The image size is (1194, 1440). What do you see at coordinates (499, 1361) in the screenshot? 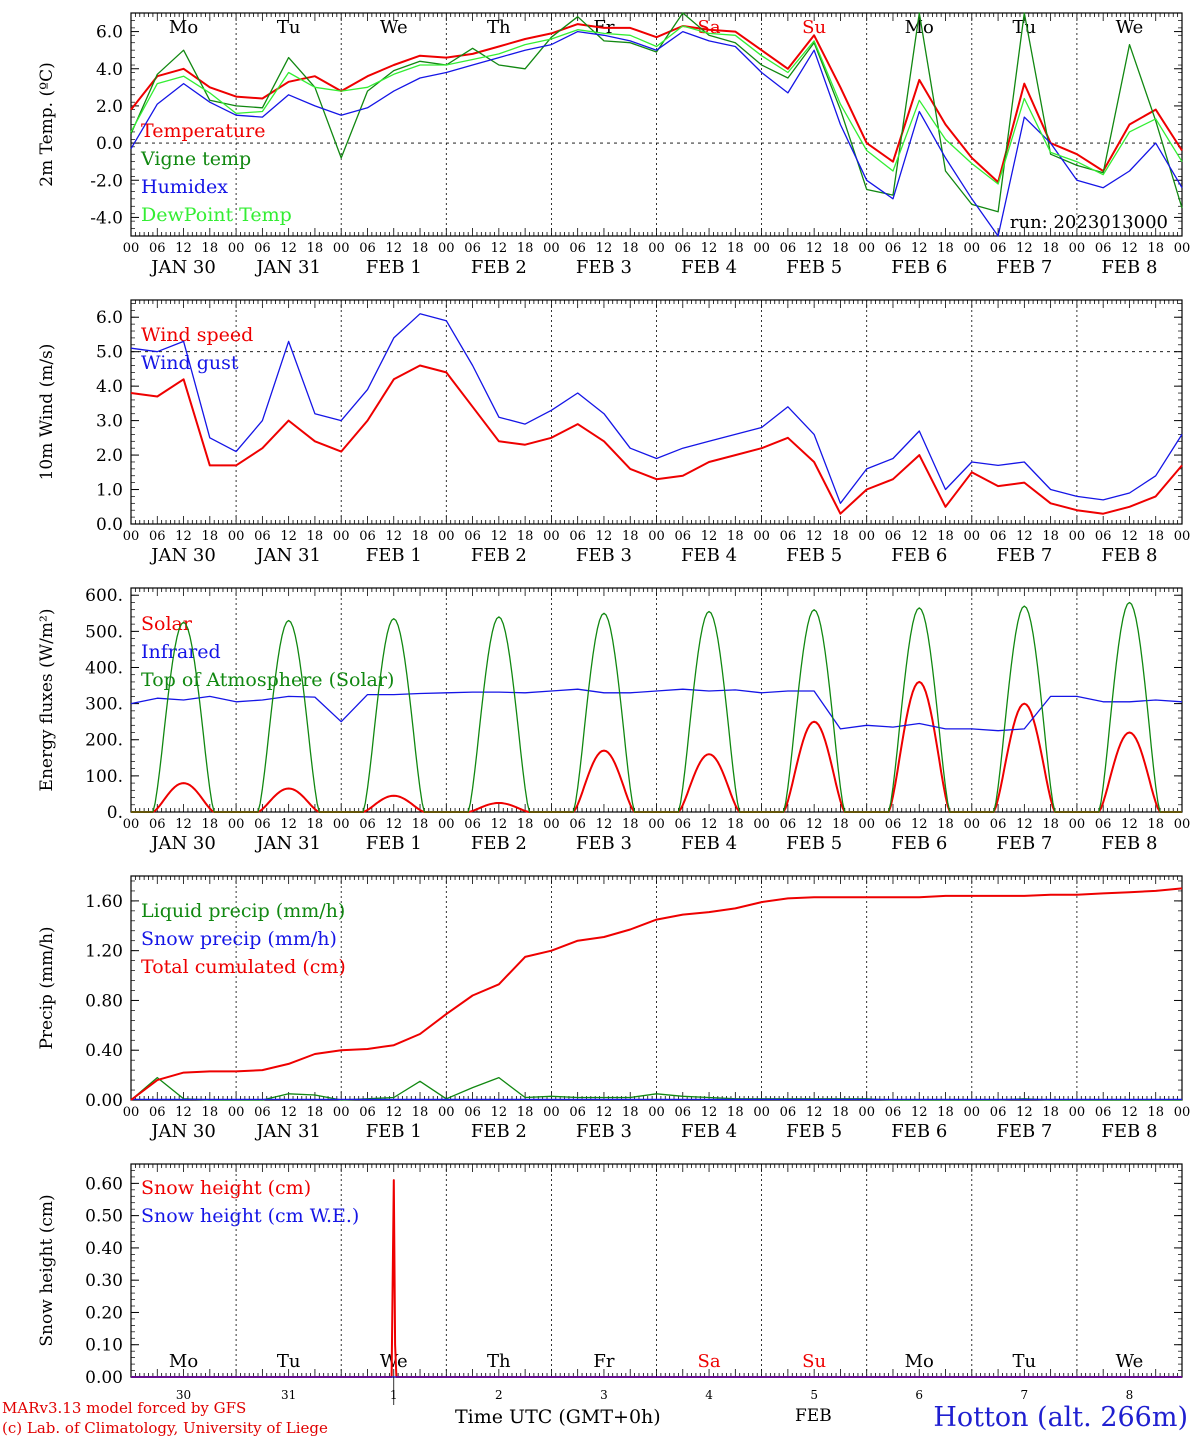
I see `weekday-label: Th` at bounding box center [499, 1361].